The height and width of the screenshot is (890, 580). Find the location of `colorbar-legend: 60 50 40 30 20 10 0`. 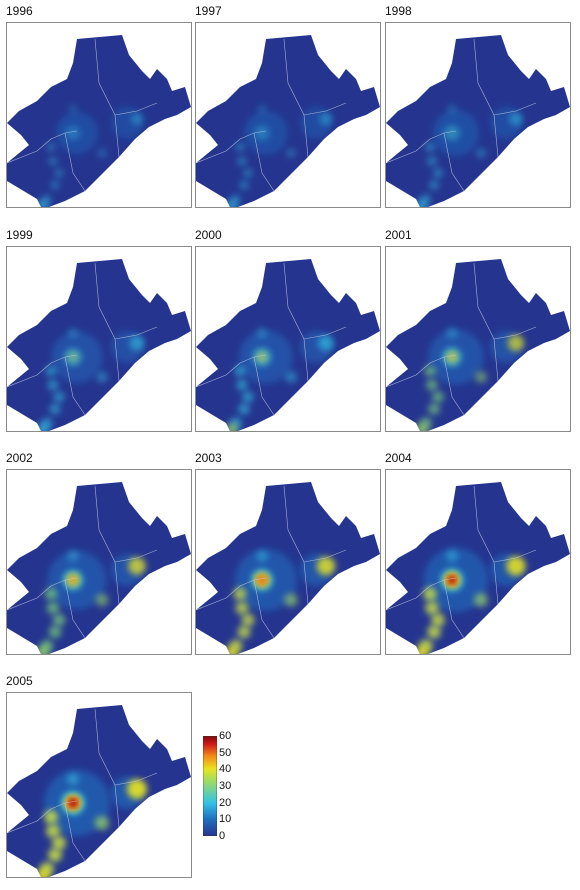

colorbar-legend: 60 50 40 30 20 10 0 is located at coordinates (233, 786).